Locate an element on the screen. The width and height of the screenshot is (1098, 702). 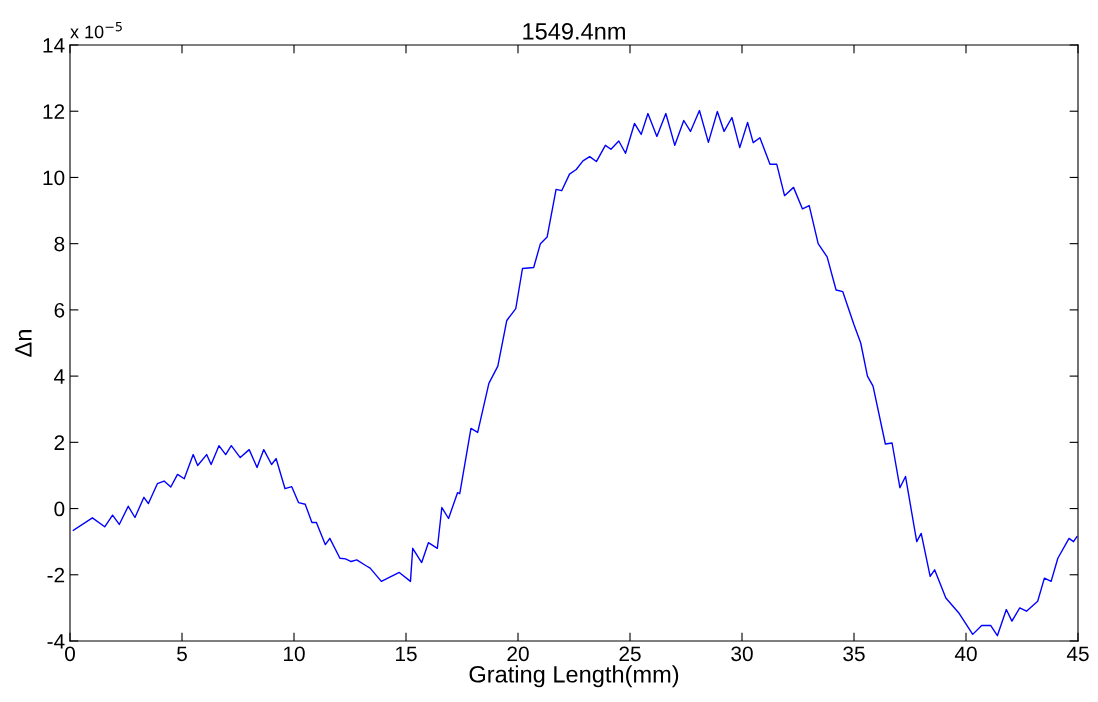
y-tick-label: 2 is located at coordinates (59, 442).